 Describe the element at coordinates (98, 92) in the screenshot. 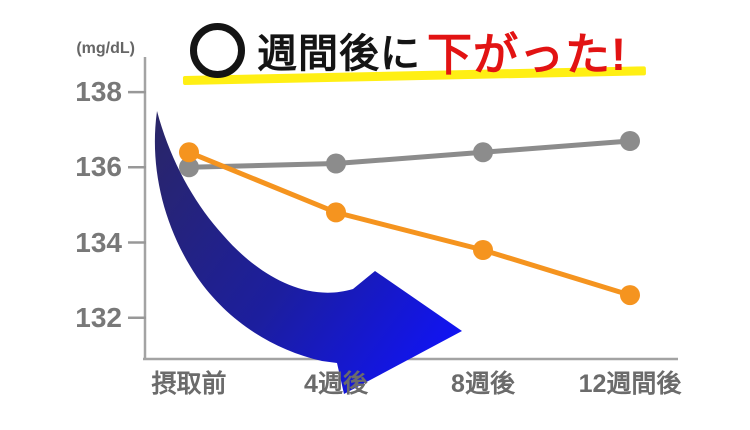

I see `y-tick-label-138: 138` at that location.